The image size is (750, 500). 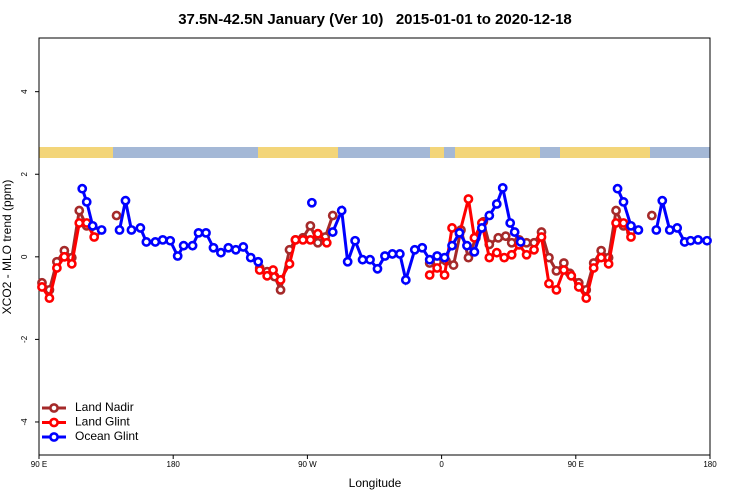 I want to click on x-tick-label: 90 W, so click(x=307, y=464).